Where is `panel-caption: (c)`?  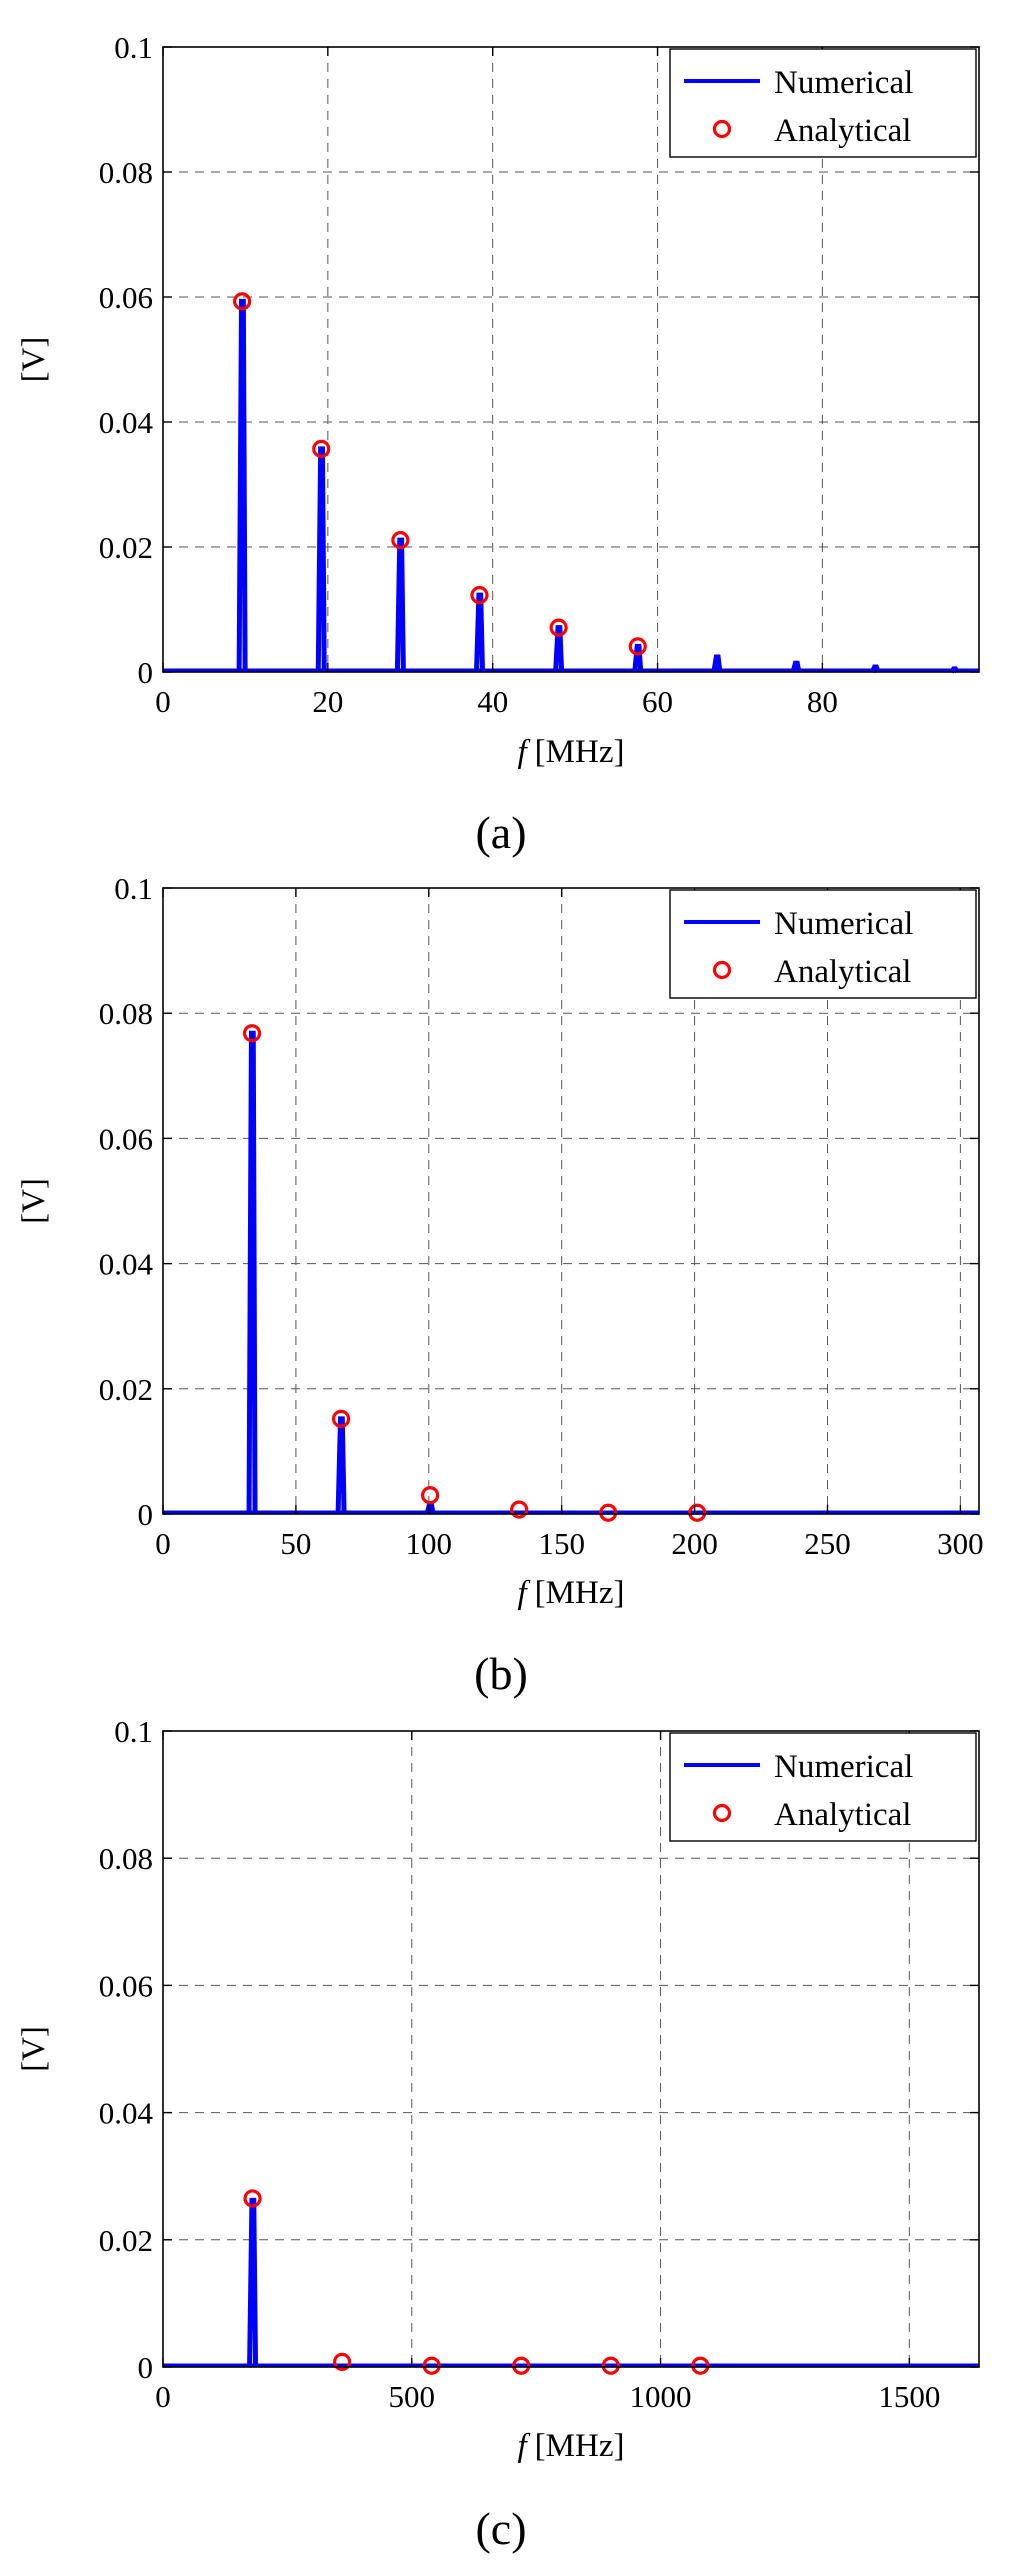
panel-caption: (c) is located at coordinates (500, 2528).